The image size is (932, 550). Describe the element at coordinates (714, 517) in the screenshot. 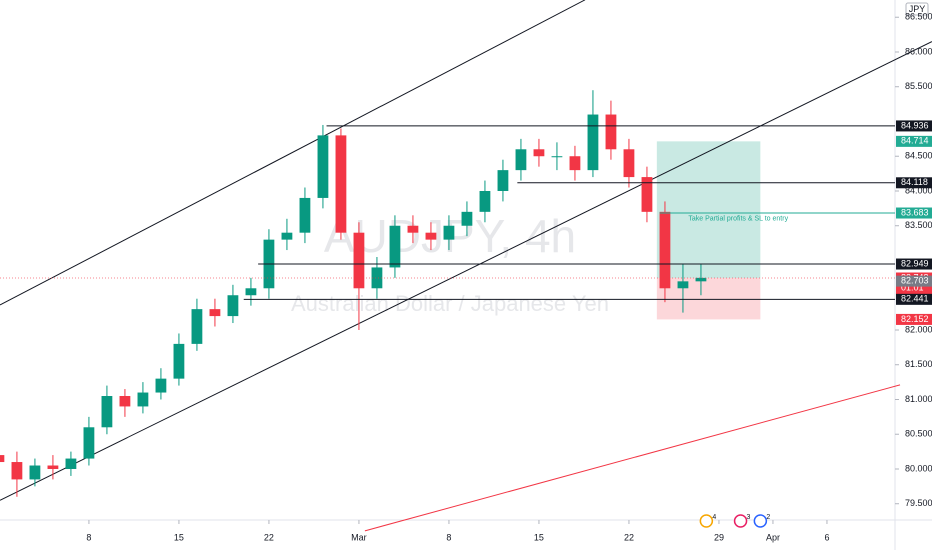

I see `event-count: 4` at that location.